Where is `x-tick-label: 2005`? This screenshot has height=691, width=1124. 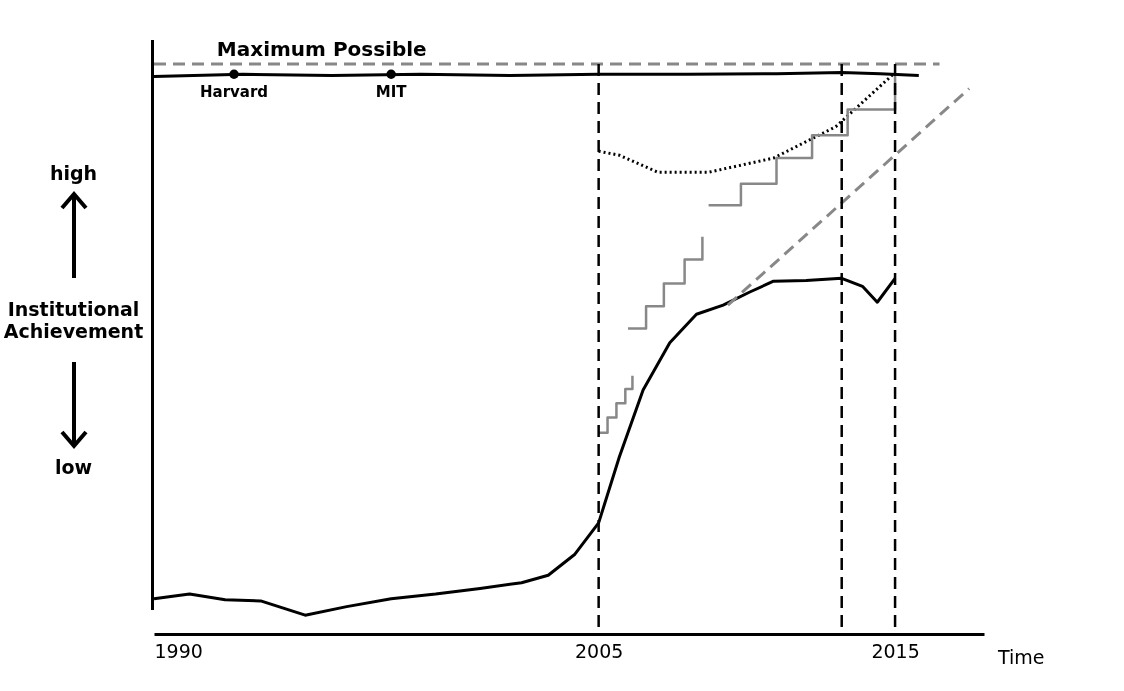 x-tick-label: 2005 is located at coordinates (599, 650).